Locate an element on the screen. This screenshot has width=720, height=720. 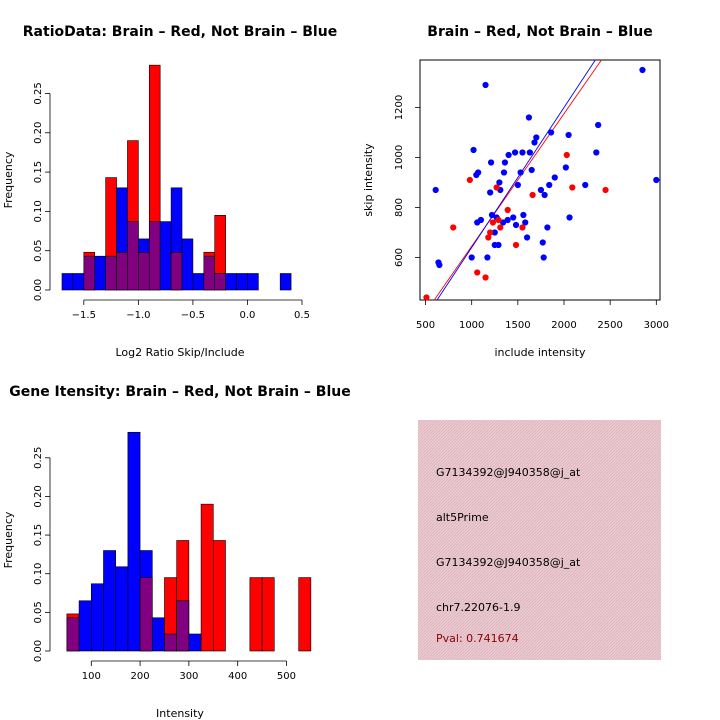
ratio-histogram-ylabel: Frequency is located at coordinates (8, 179).